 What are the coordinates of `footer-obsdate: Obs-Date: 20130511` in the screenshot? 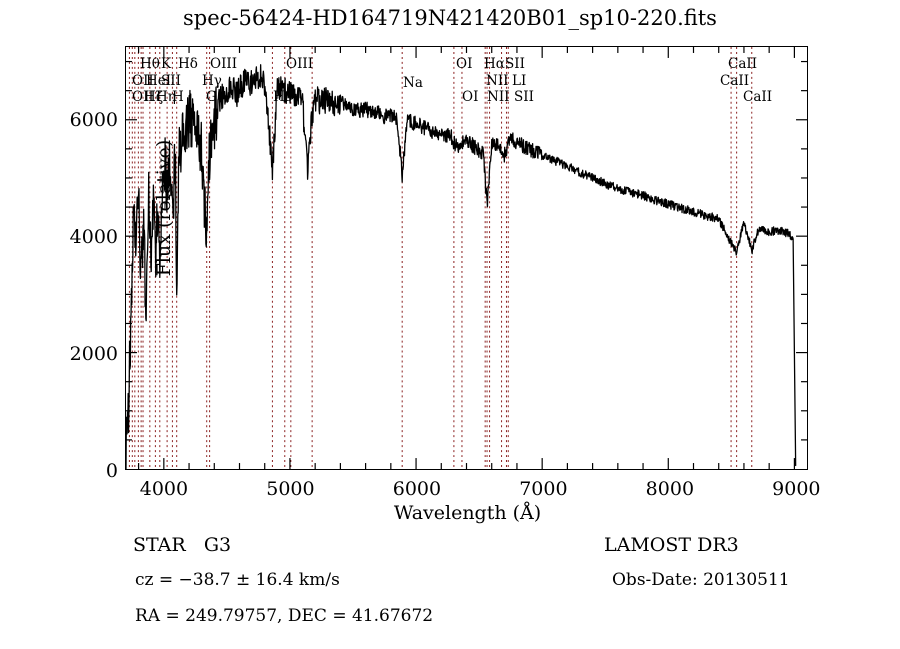 It's located at (701, 580).